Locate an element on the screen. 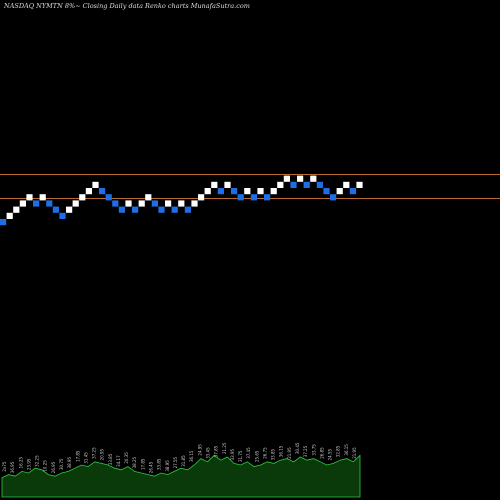  volume-label: 32.85 is located at coordinates (338, 451).